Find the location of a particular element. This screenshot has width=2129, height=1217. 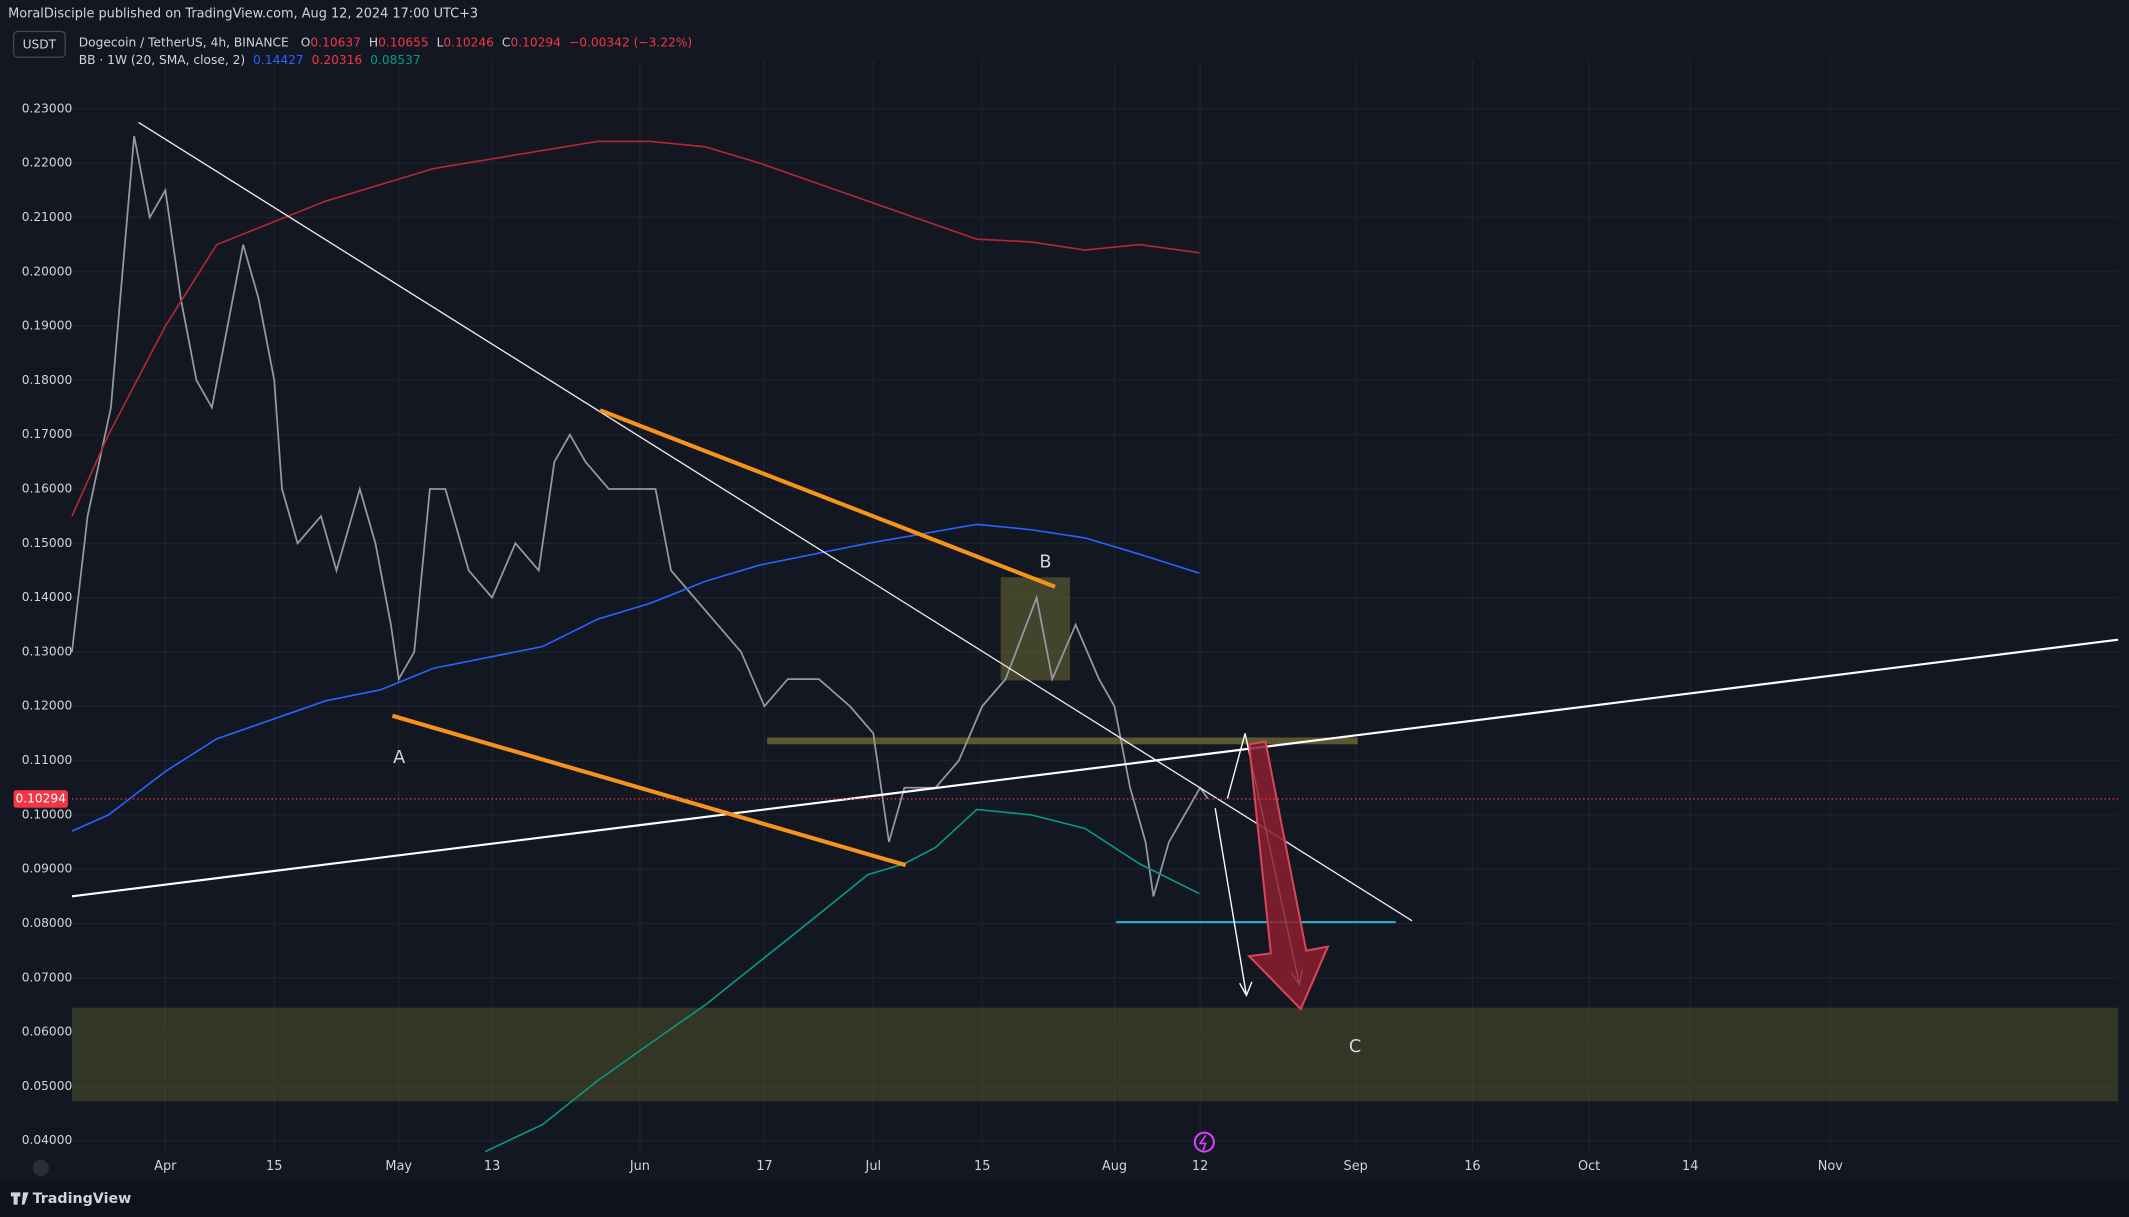

y-tick-label: 0.06000 is located at coordinates (47, 1032).